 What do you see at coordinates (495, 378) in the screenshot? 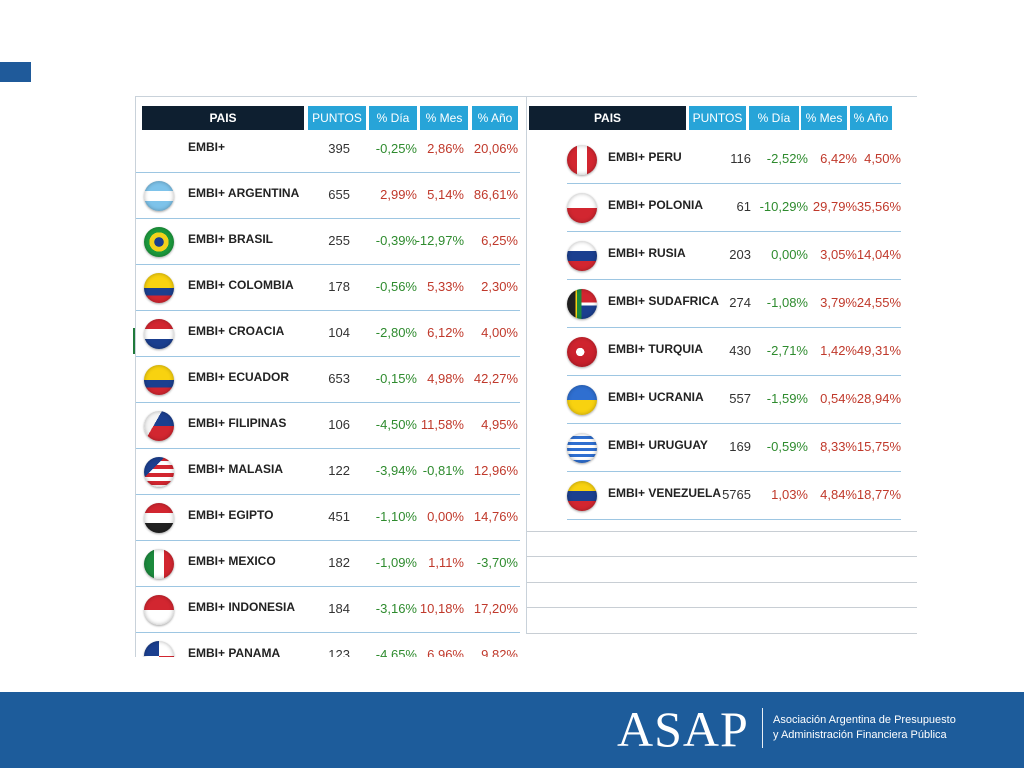
I see `anio-value: 42,27%` at bounding box center [495, 378].